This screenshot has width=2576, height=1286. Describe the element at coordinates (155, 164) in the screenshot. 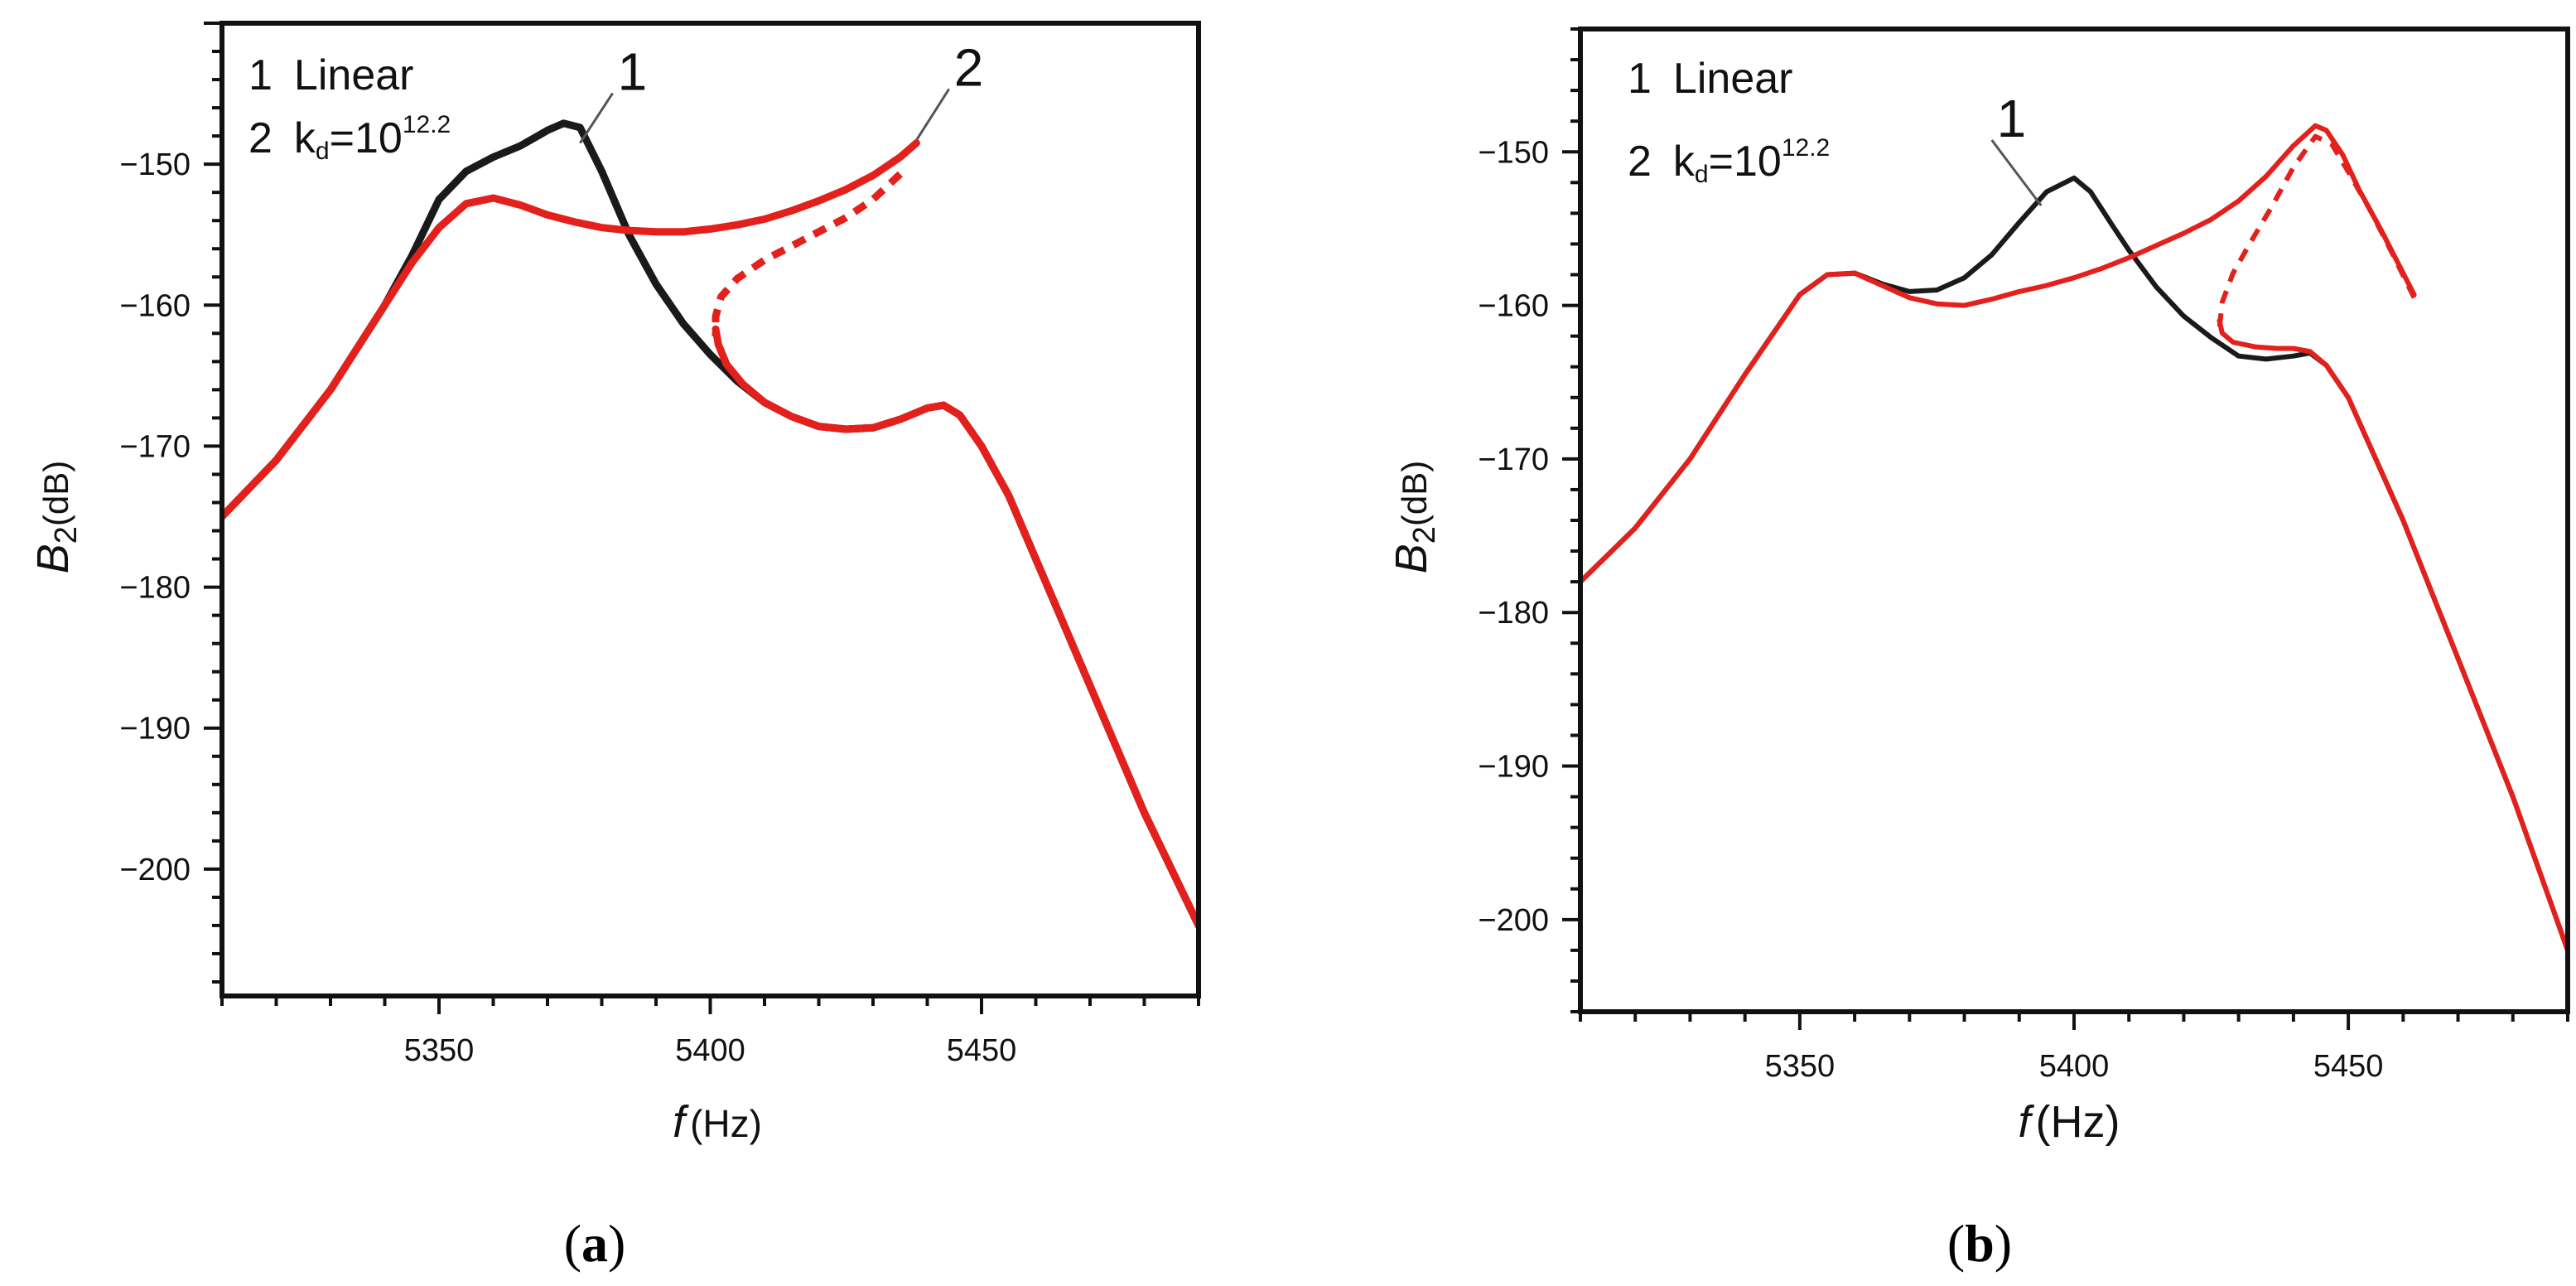

I see `panel-a-y-tick-label: −150` at that location.